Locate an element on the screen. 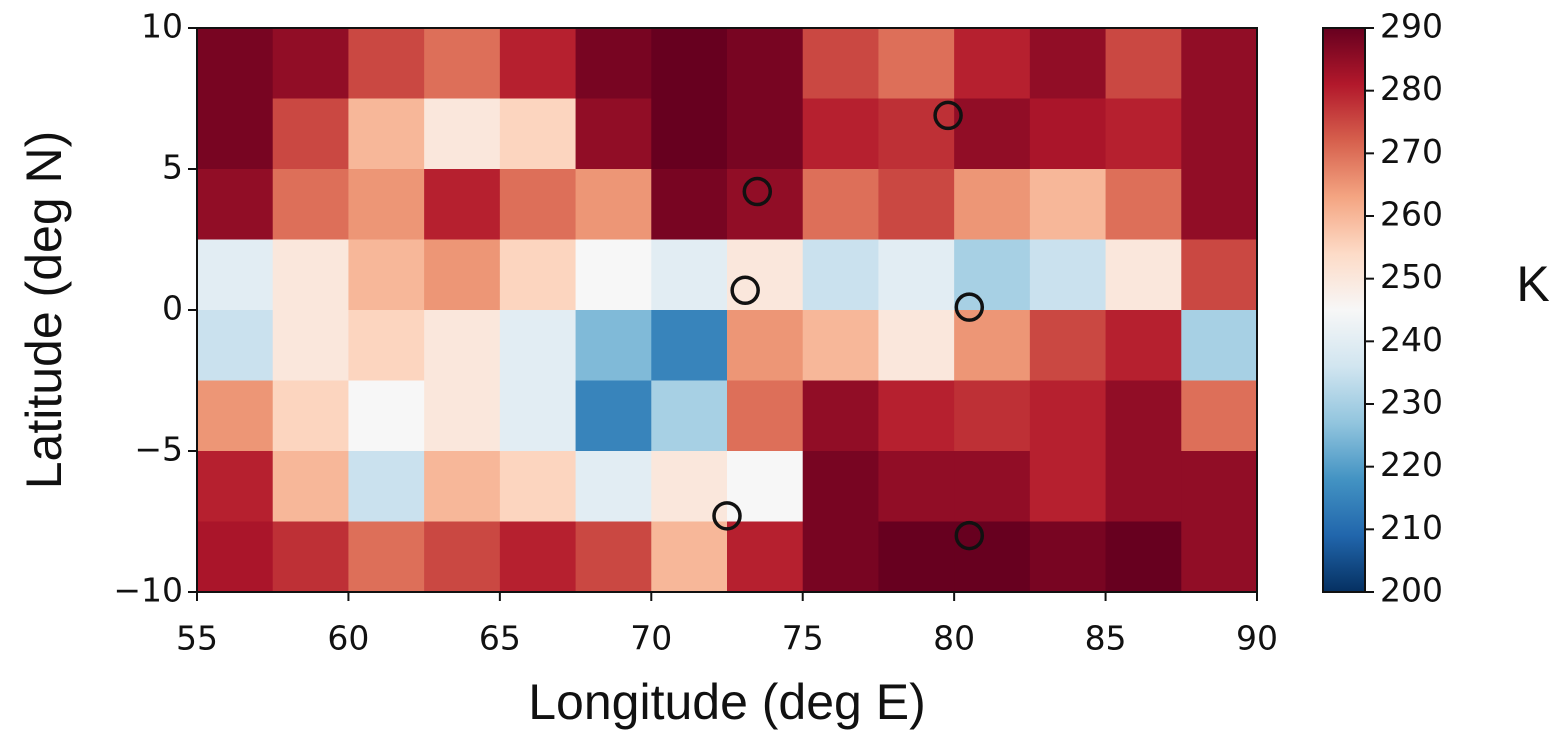 The image size is (1565, 736). y-tick-label: −5 is located at coordinates (158, 449).